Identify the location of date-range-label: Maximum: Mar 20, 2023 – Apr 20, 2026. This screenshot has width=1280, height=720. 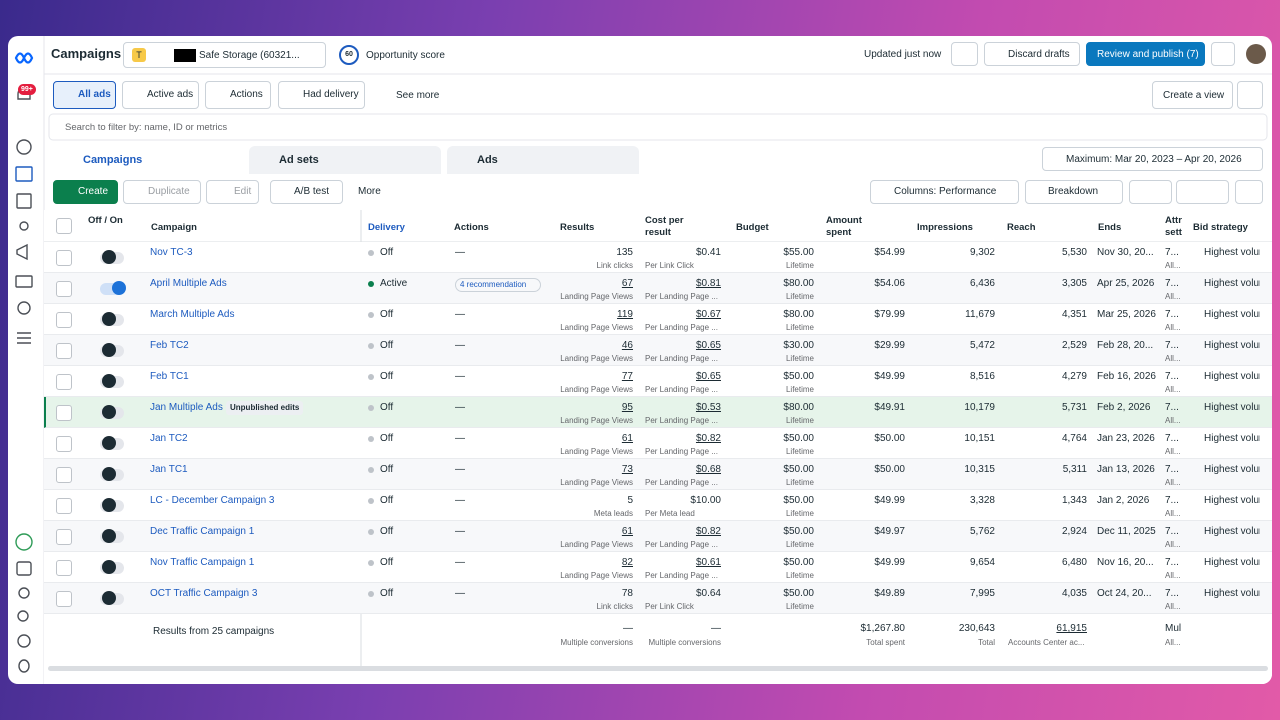
(1154, 159).